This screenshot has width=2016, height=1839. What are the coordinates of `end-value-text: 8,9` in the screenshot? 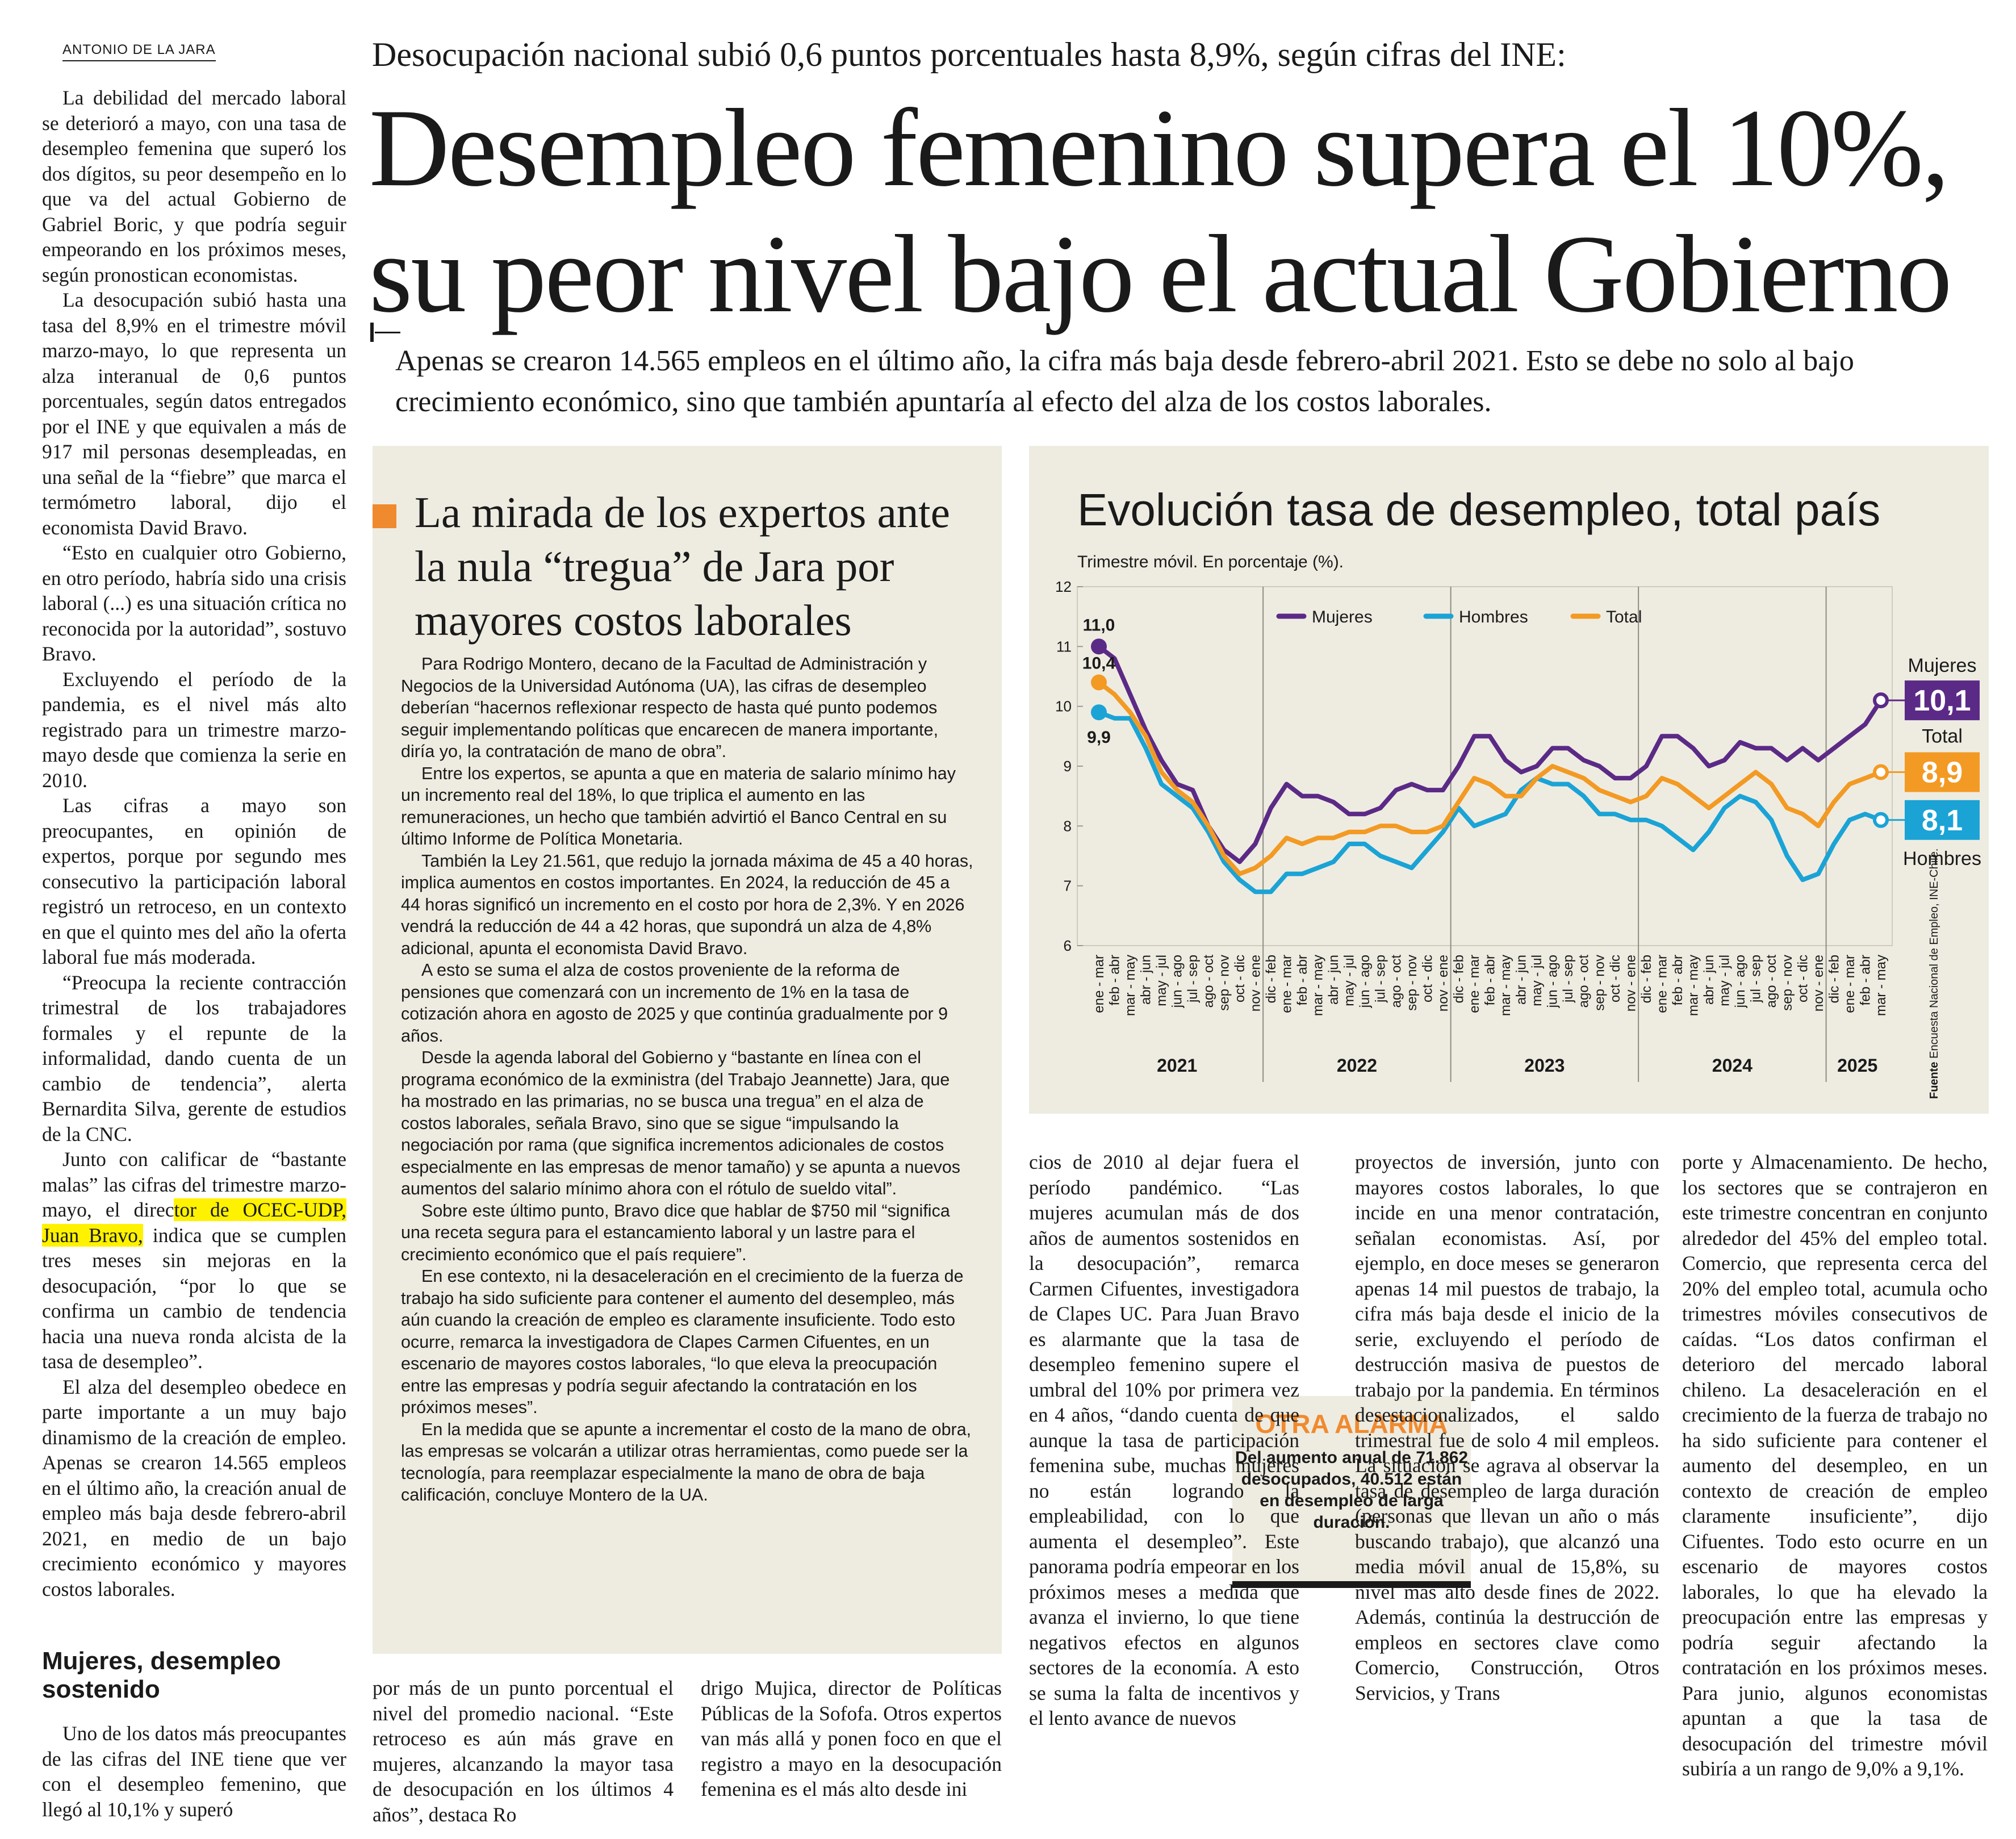 It's located at (1942, 773).